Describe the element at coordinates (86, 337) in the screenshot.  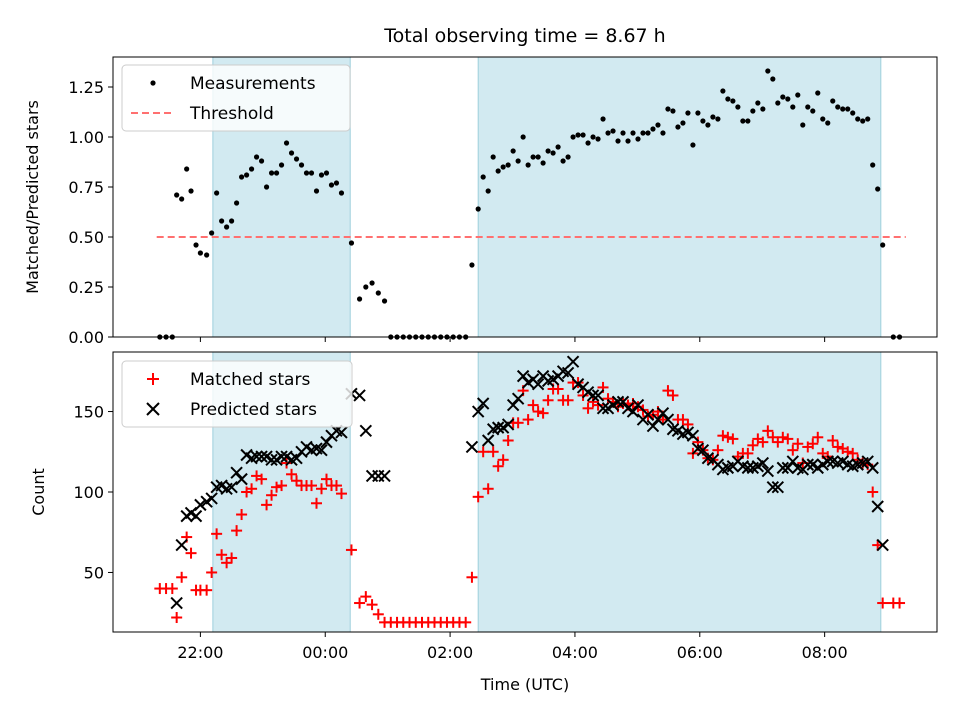
I see `y-tick-label: 0.00` at that location.